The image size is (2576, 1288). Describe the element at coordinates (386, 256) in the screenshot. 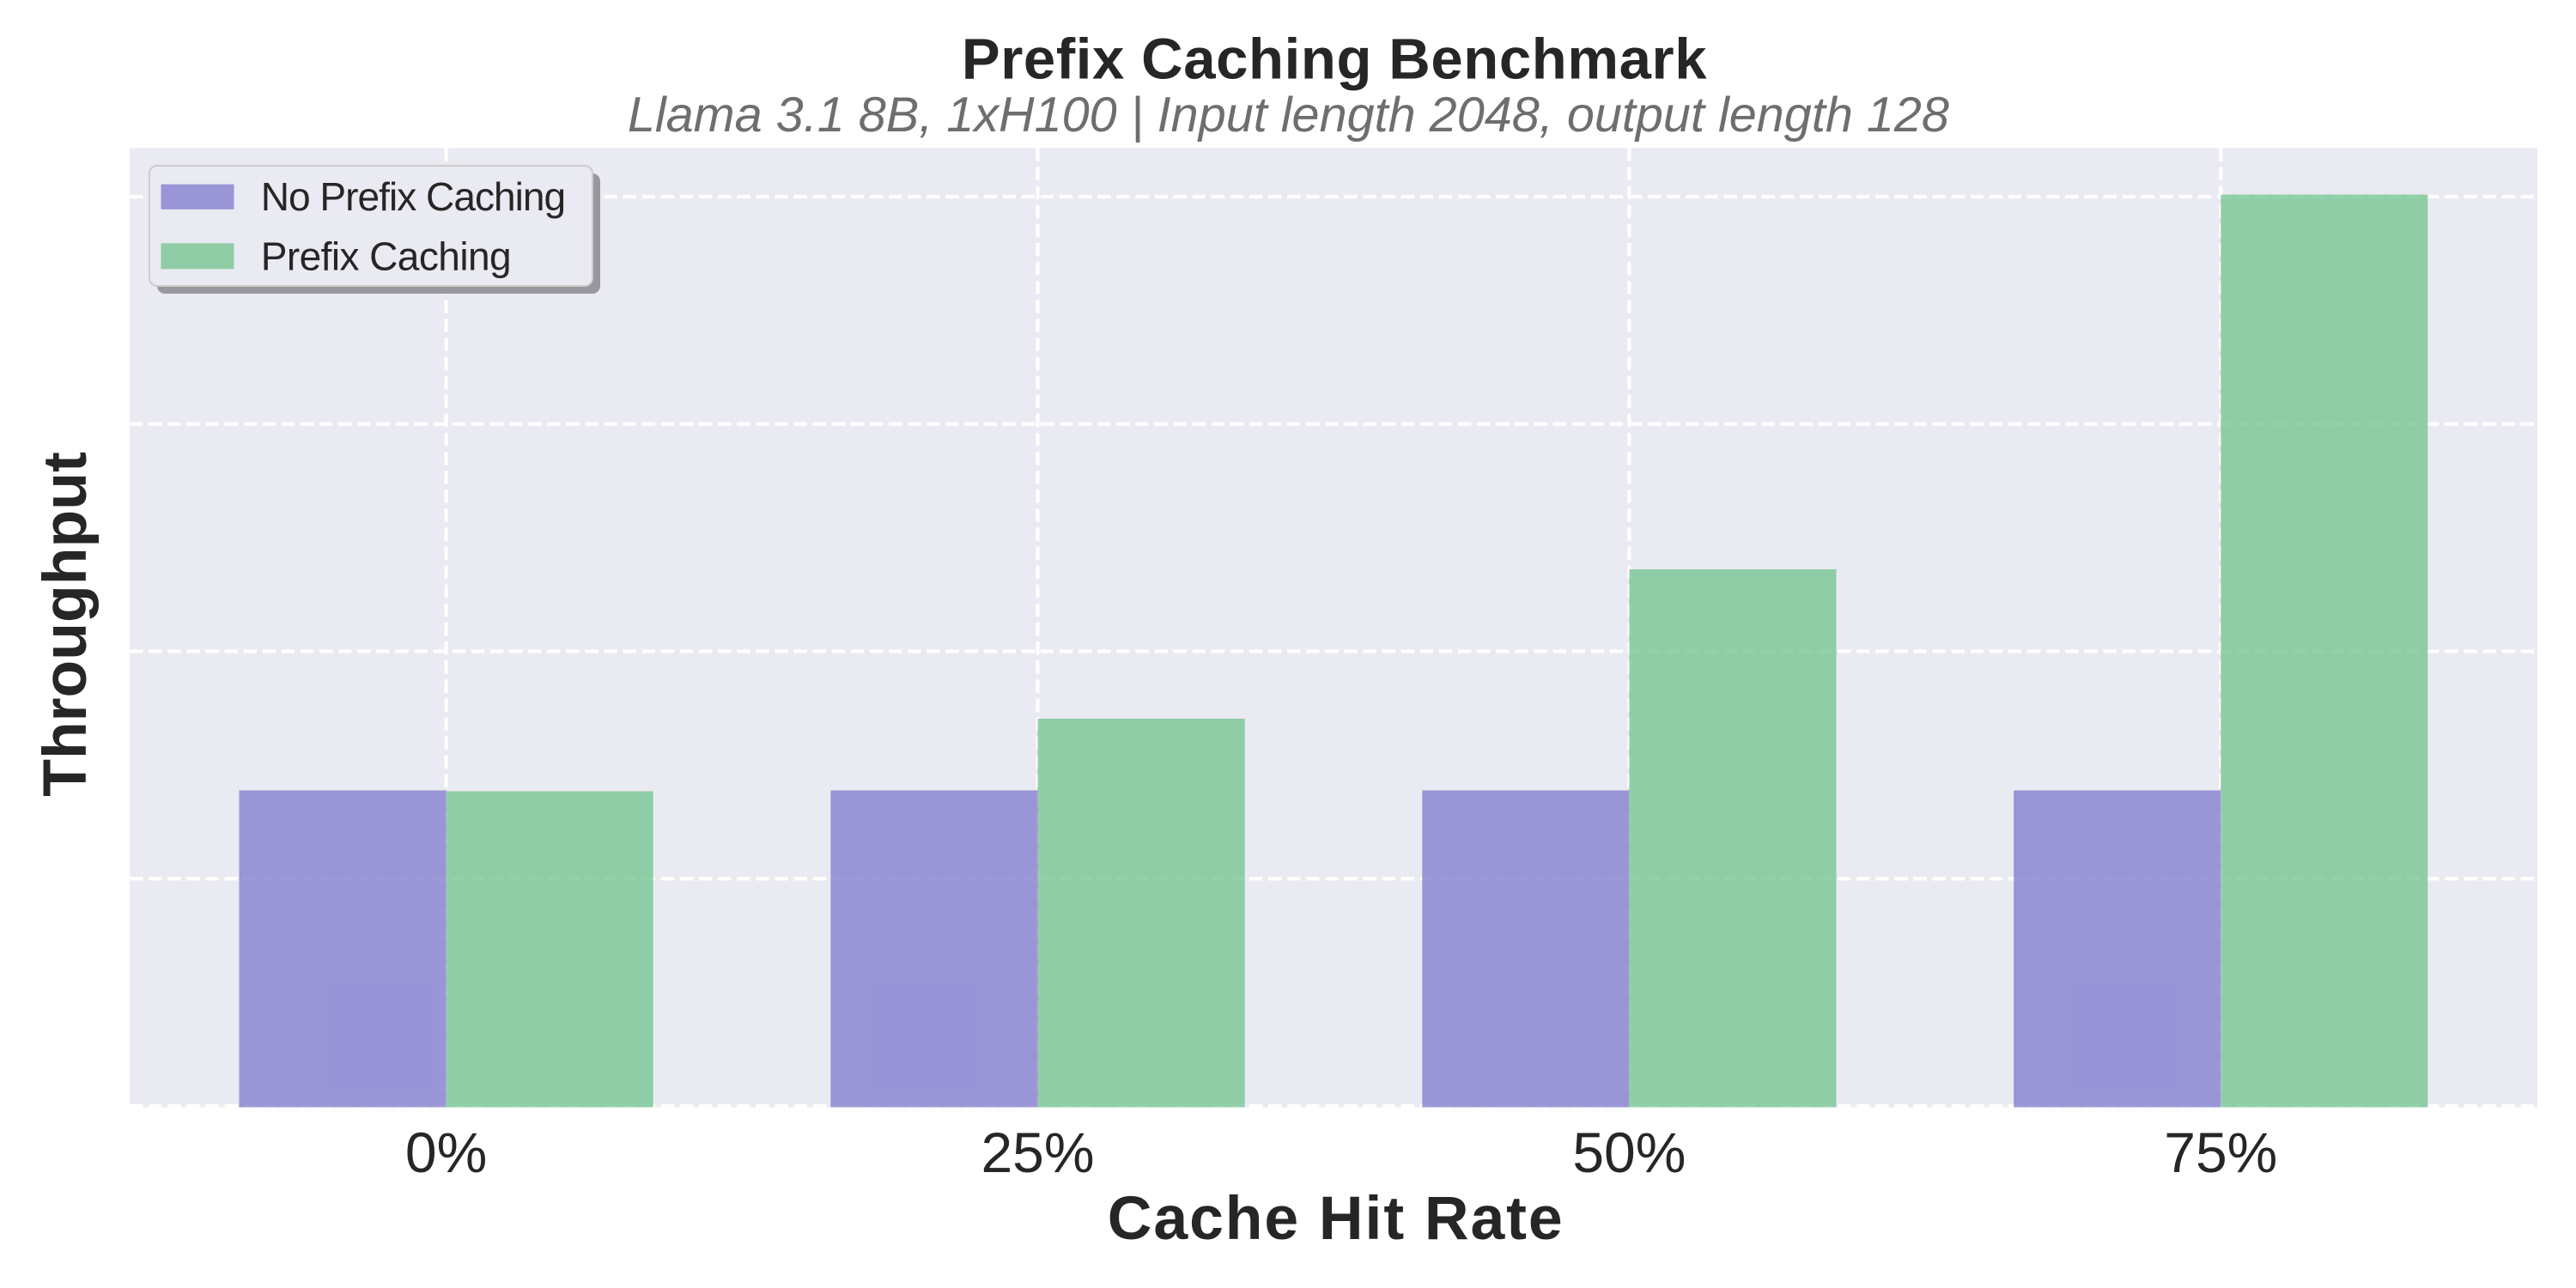

I see `svg-text: Prefix Caching` at that location.